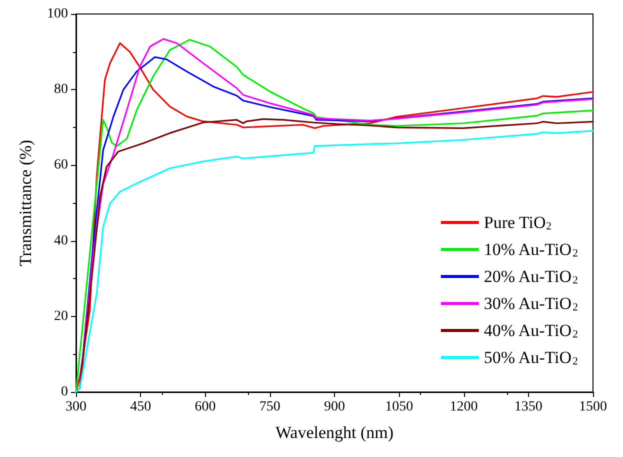  I want to click on y-tick-label: 20, so click(61, 316).